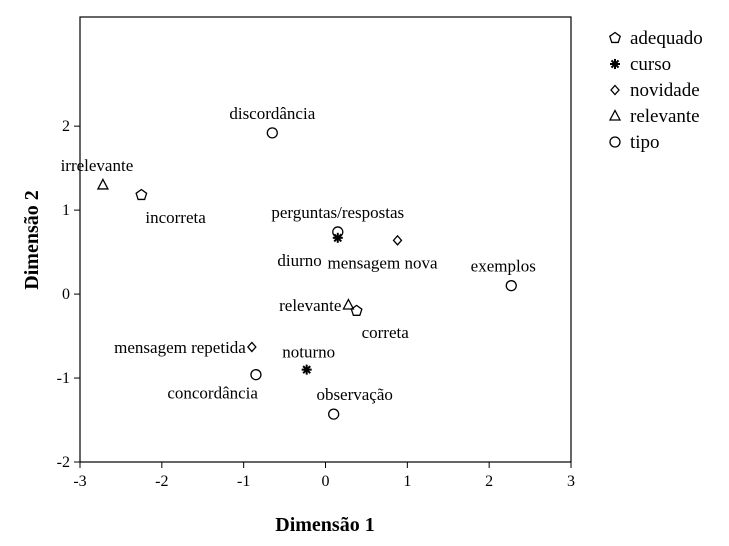  What do you see at coordinates (272, 113) in the screenshot?
I see `point-label: discordância` at bounding box center [272, 113].